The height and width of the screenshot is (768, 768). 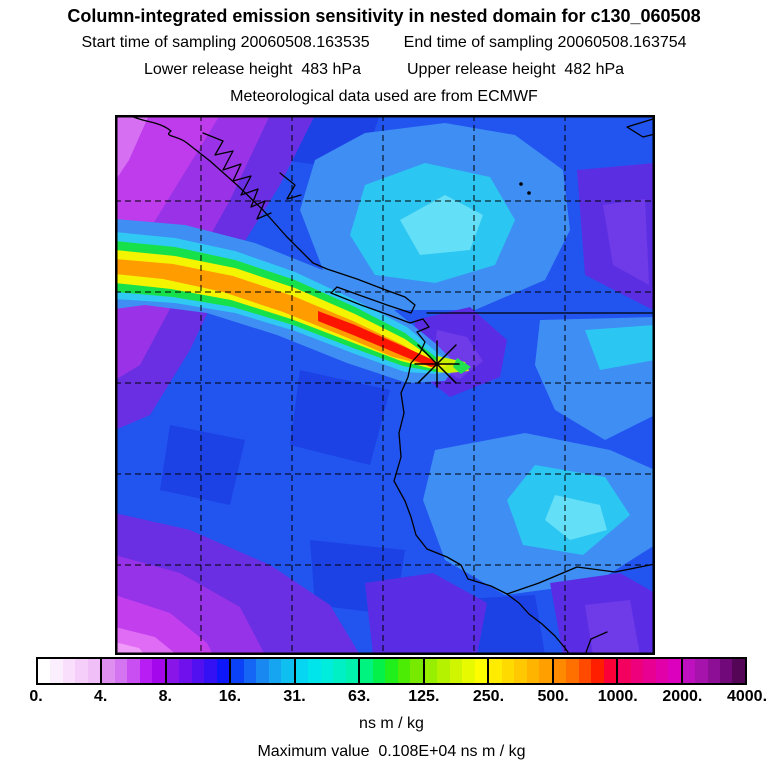 I want to click on colorbar, so click(x=391, y=671).